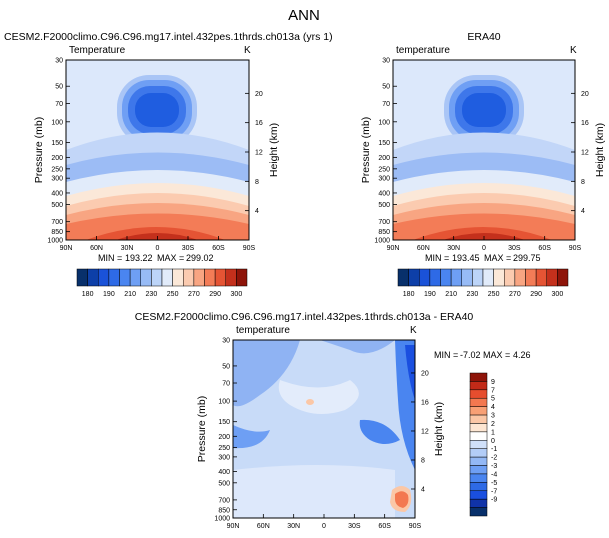 The image size is (609, 538). What do you see at coordinates (423, 50) in the screenshot?
I see `obs-field-label: temperature` at bounding box center [423, 50].